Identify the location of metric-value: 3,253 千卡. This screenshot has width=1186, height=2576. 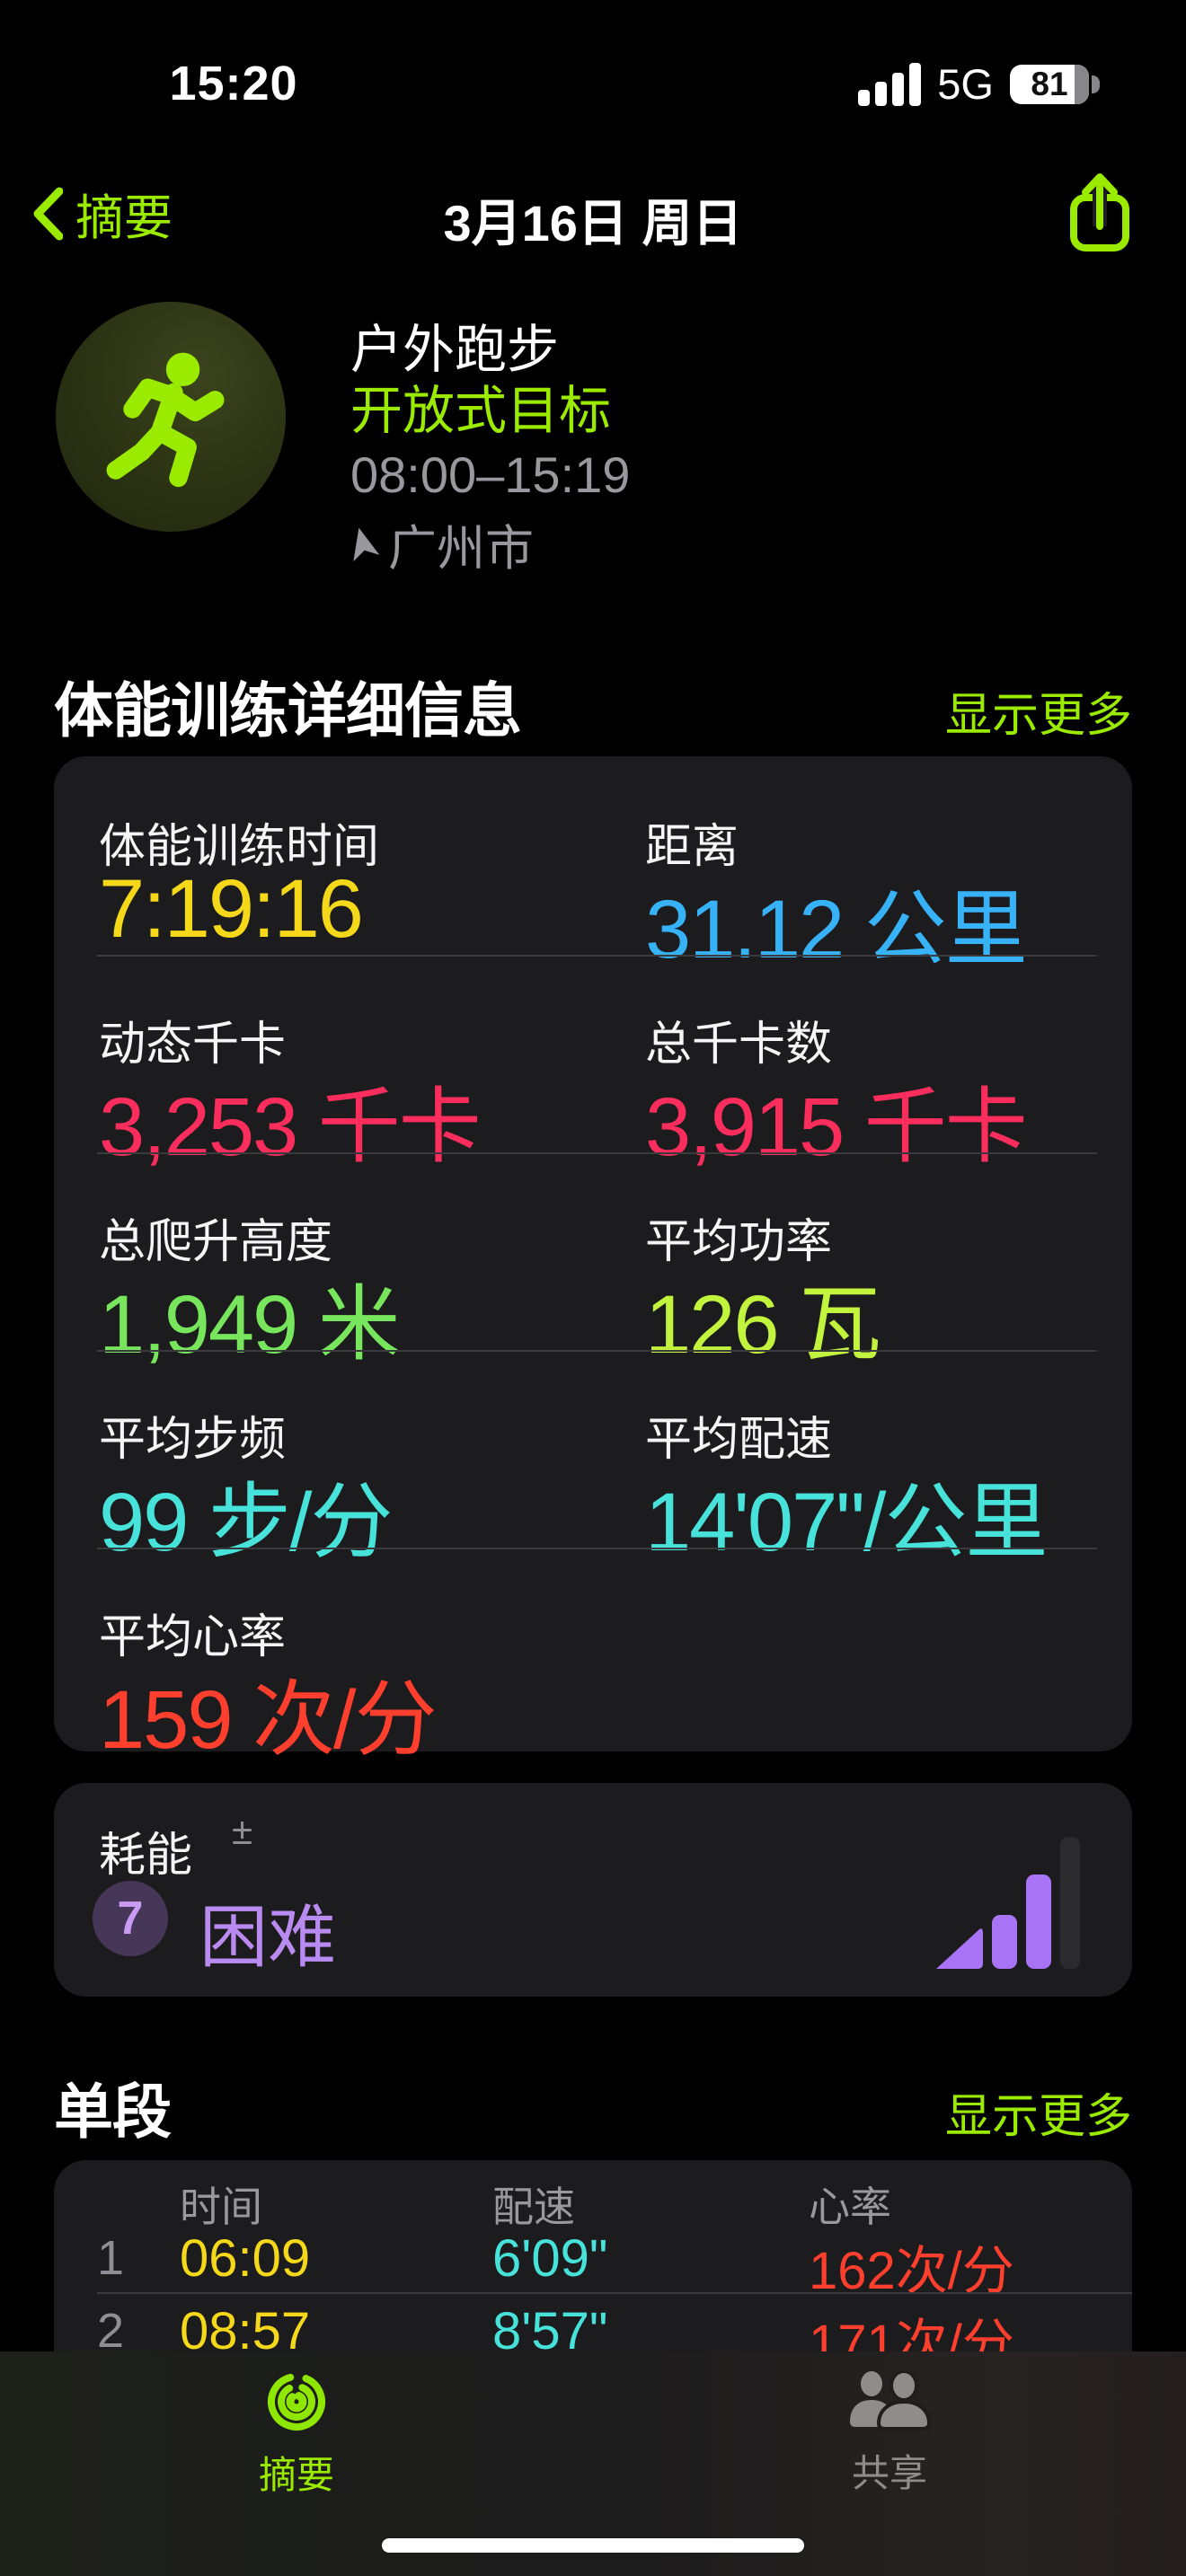
(290, 1127).